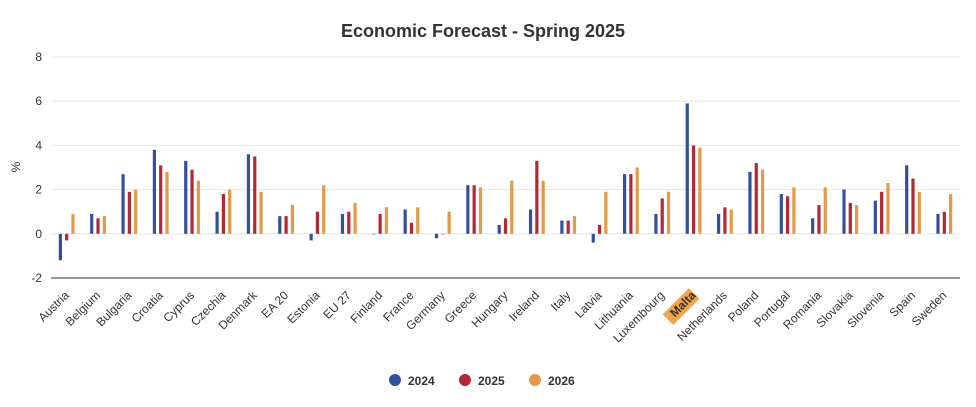 This screenshot has height=407, width=976. I want to click on bar-2025-belgium, so click(98, 226).